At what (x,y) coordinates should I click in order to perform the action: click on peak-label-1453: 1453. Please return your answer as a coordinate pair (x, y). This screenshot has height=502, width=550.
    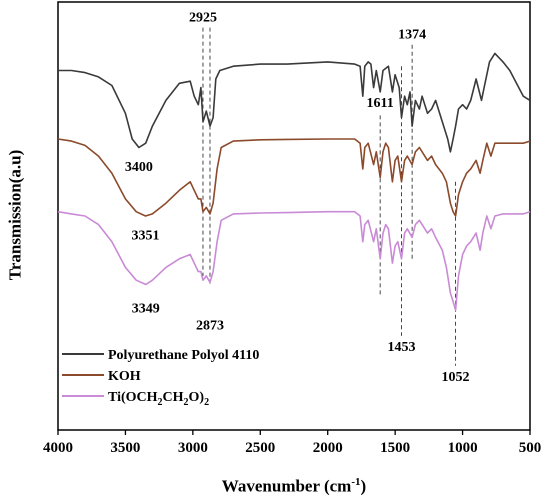
    Looking at the image, I should click on (401, 347).